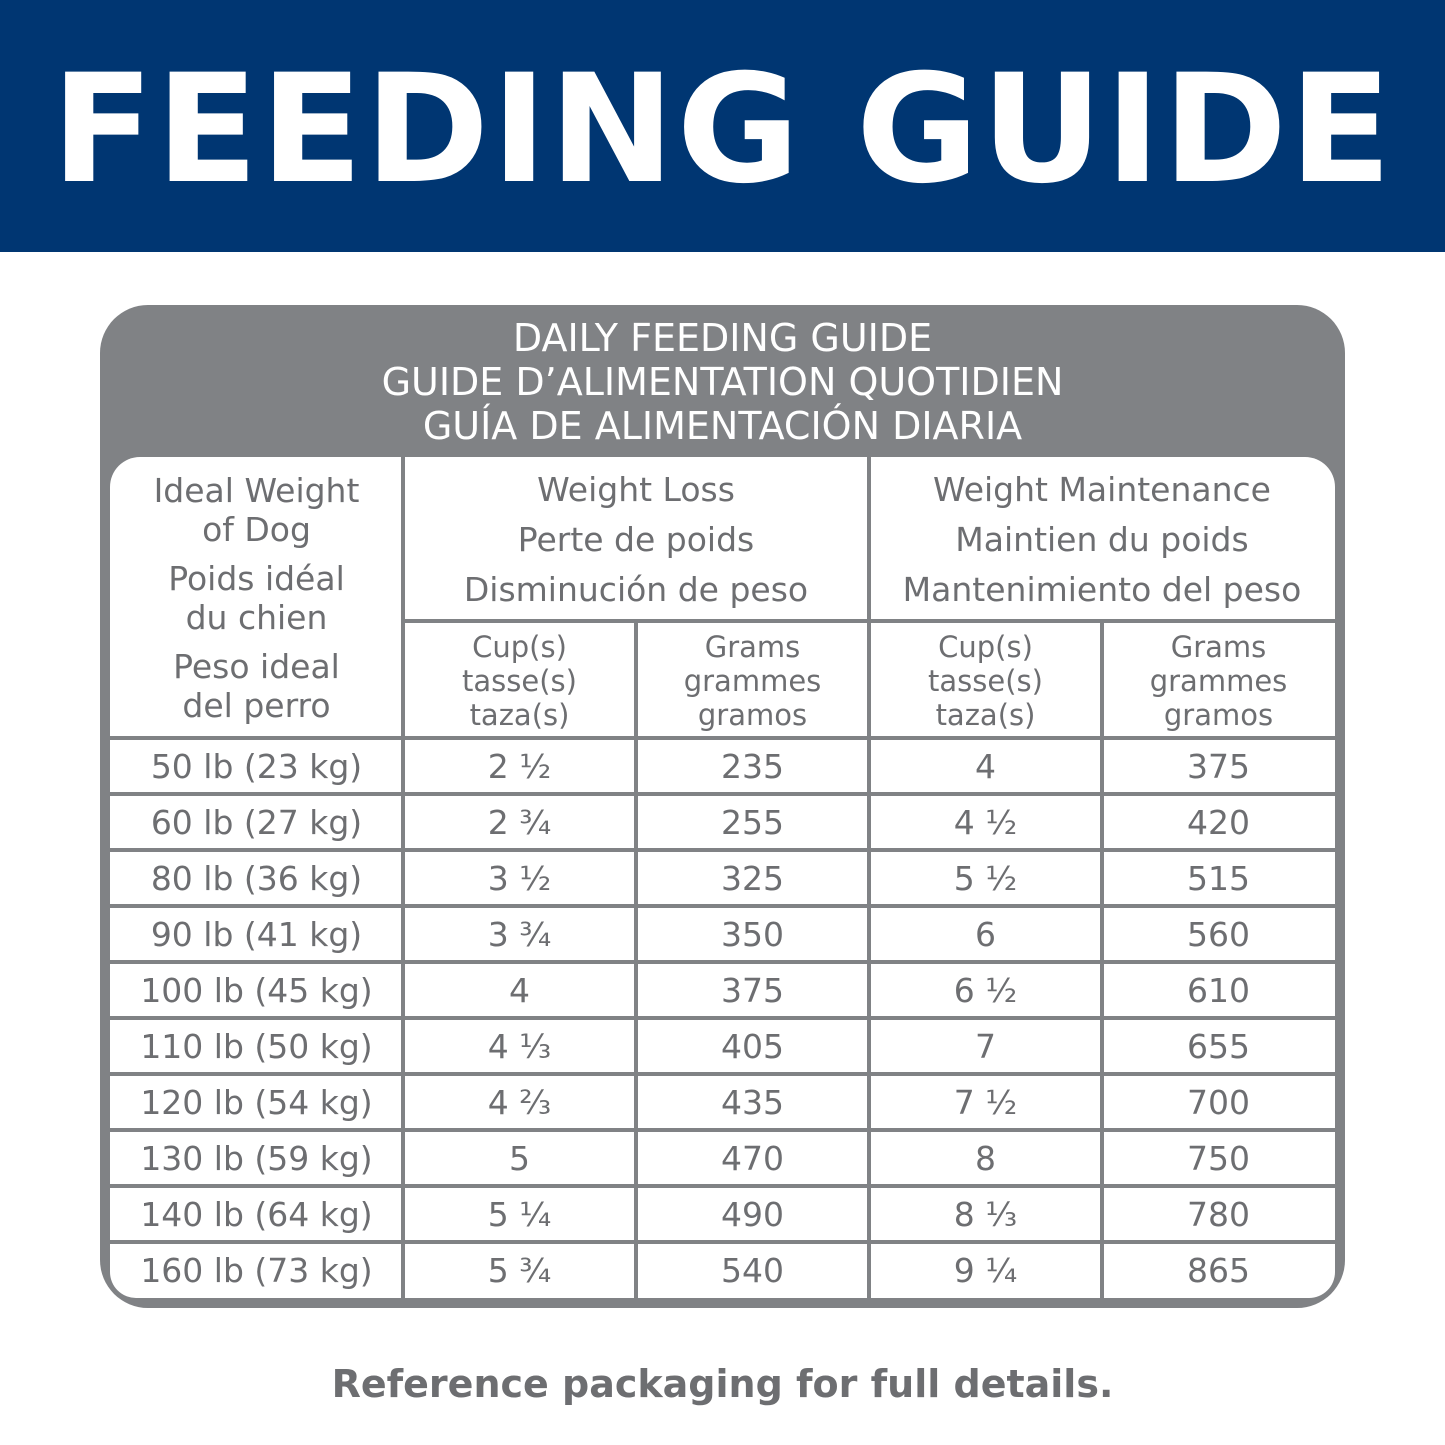 The width and height of the screenshot is (1445, 1445). Describe the element at coordinates (722, 426) in the screenshot. I see `caption-line: GUÍA DE ALIMENTACIÓN DIARIA` at that location.